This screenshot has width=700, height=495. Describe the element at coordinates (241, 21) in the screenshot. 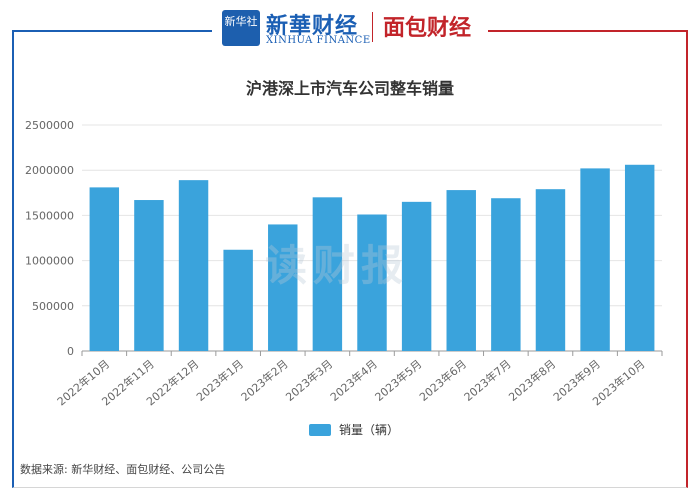

I see `logo-text: 新华社` at that location.